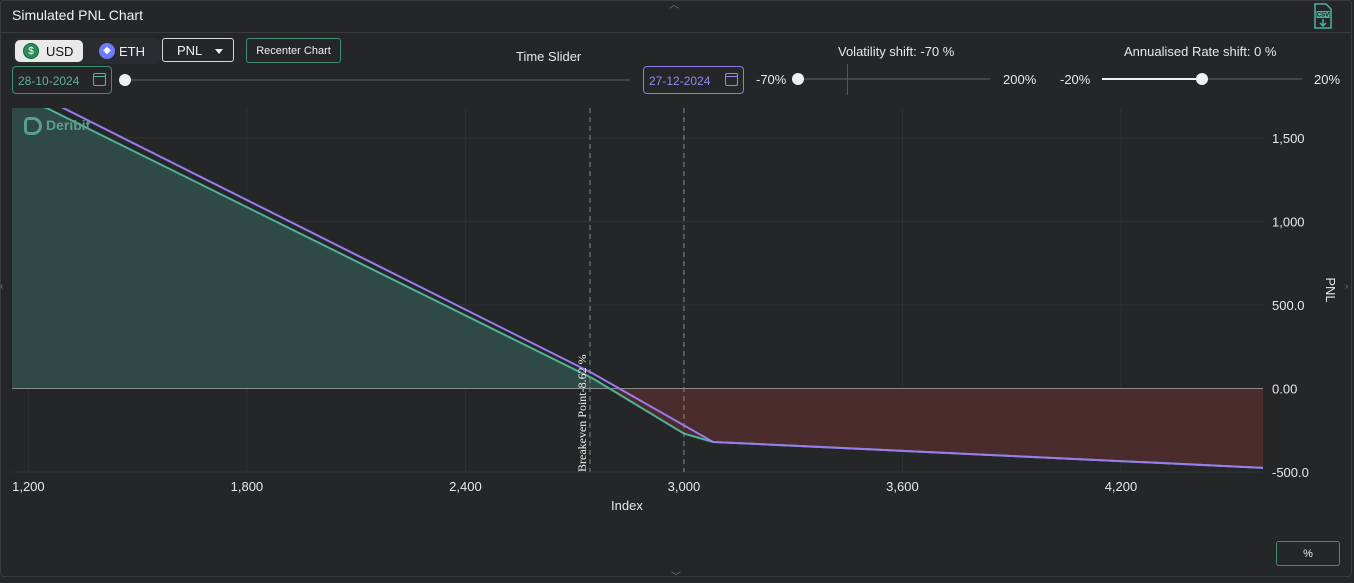 The height and width of the screenshot is (583, 1354). Describe the element at coordinates (33, 126) in the screenshot. I see `deribit-logo-icon` at that location.